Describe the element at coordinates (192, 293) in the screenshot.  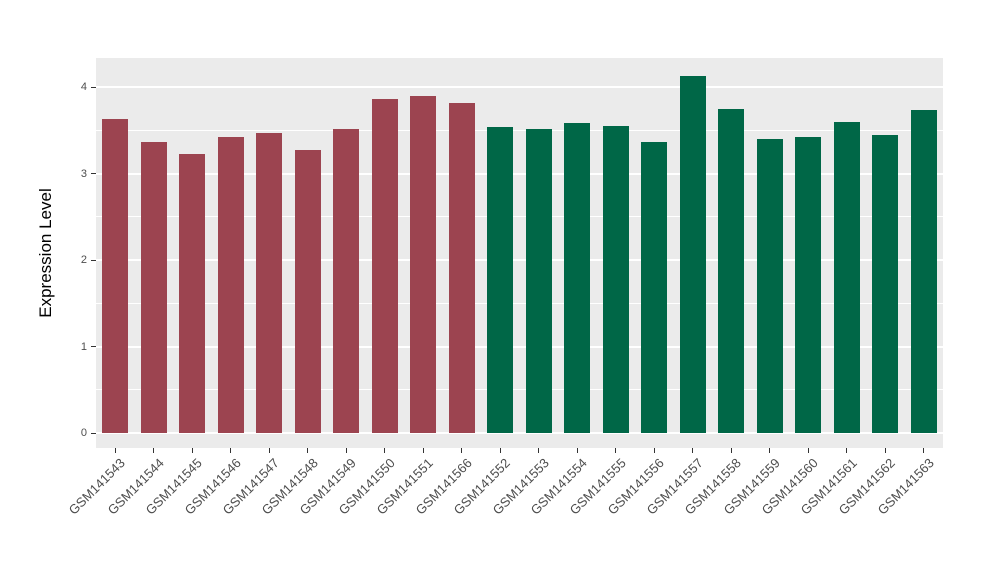
I see `bar-GSM141545` at that location.